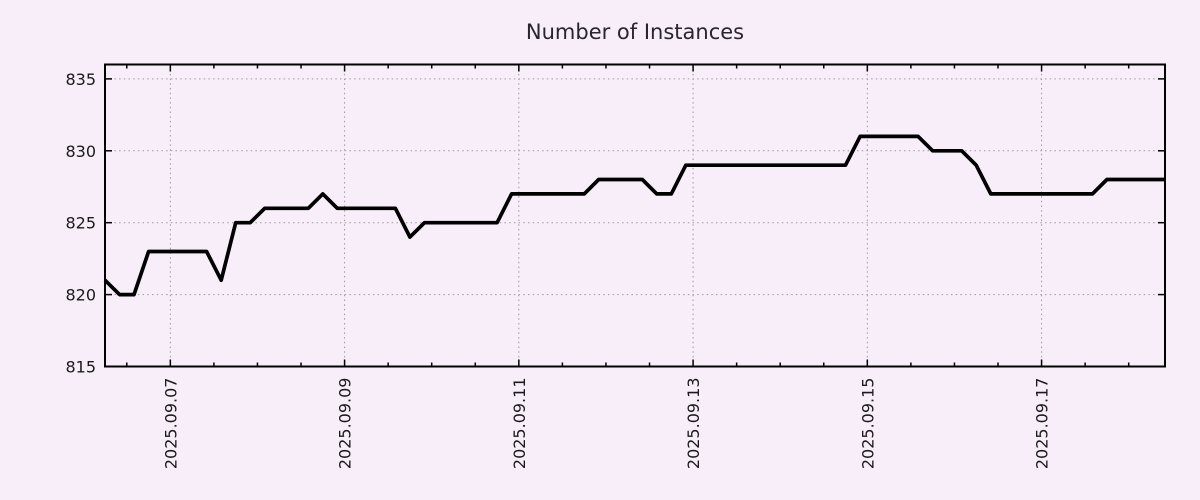 Image resolution: width=1200 pixels, height=500 pixels. I want to click on x-tick-label: 2025.09.13, so click(693, 424).